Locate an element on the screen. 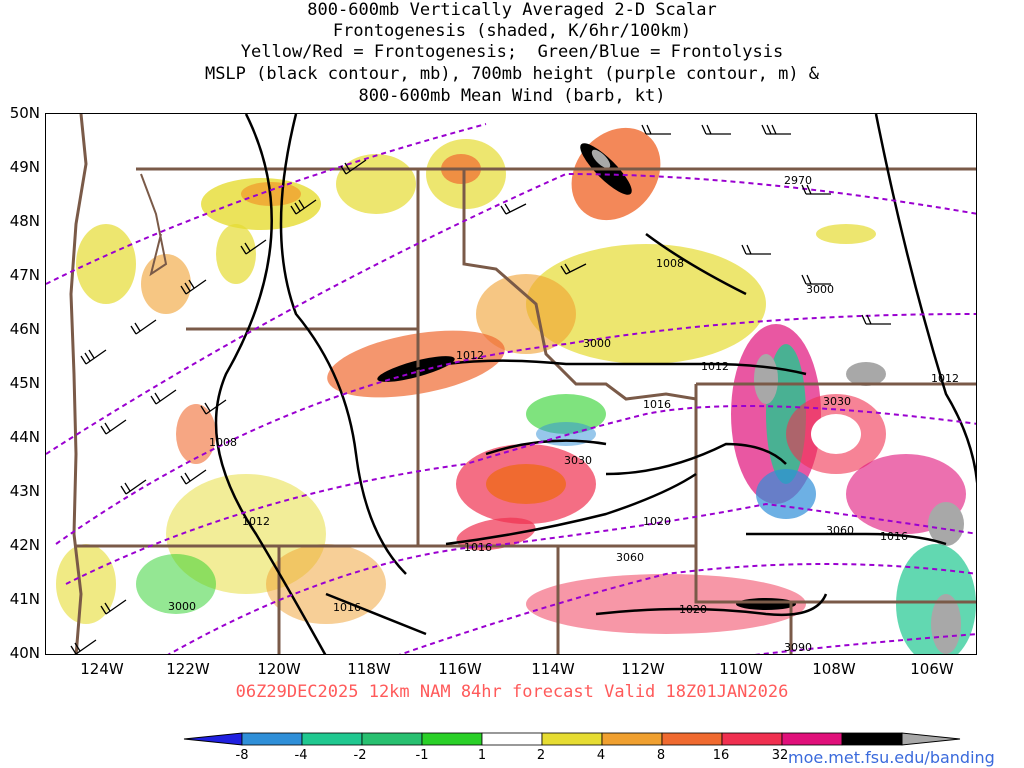 The height and width of the screenshot is (768, 1024). lat-label-50n: 50N is located at coordinates (24, 113).